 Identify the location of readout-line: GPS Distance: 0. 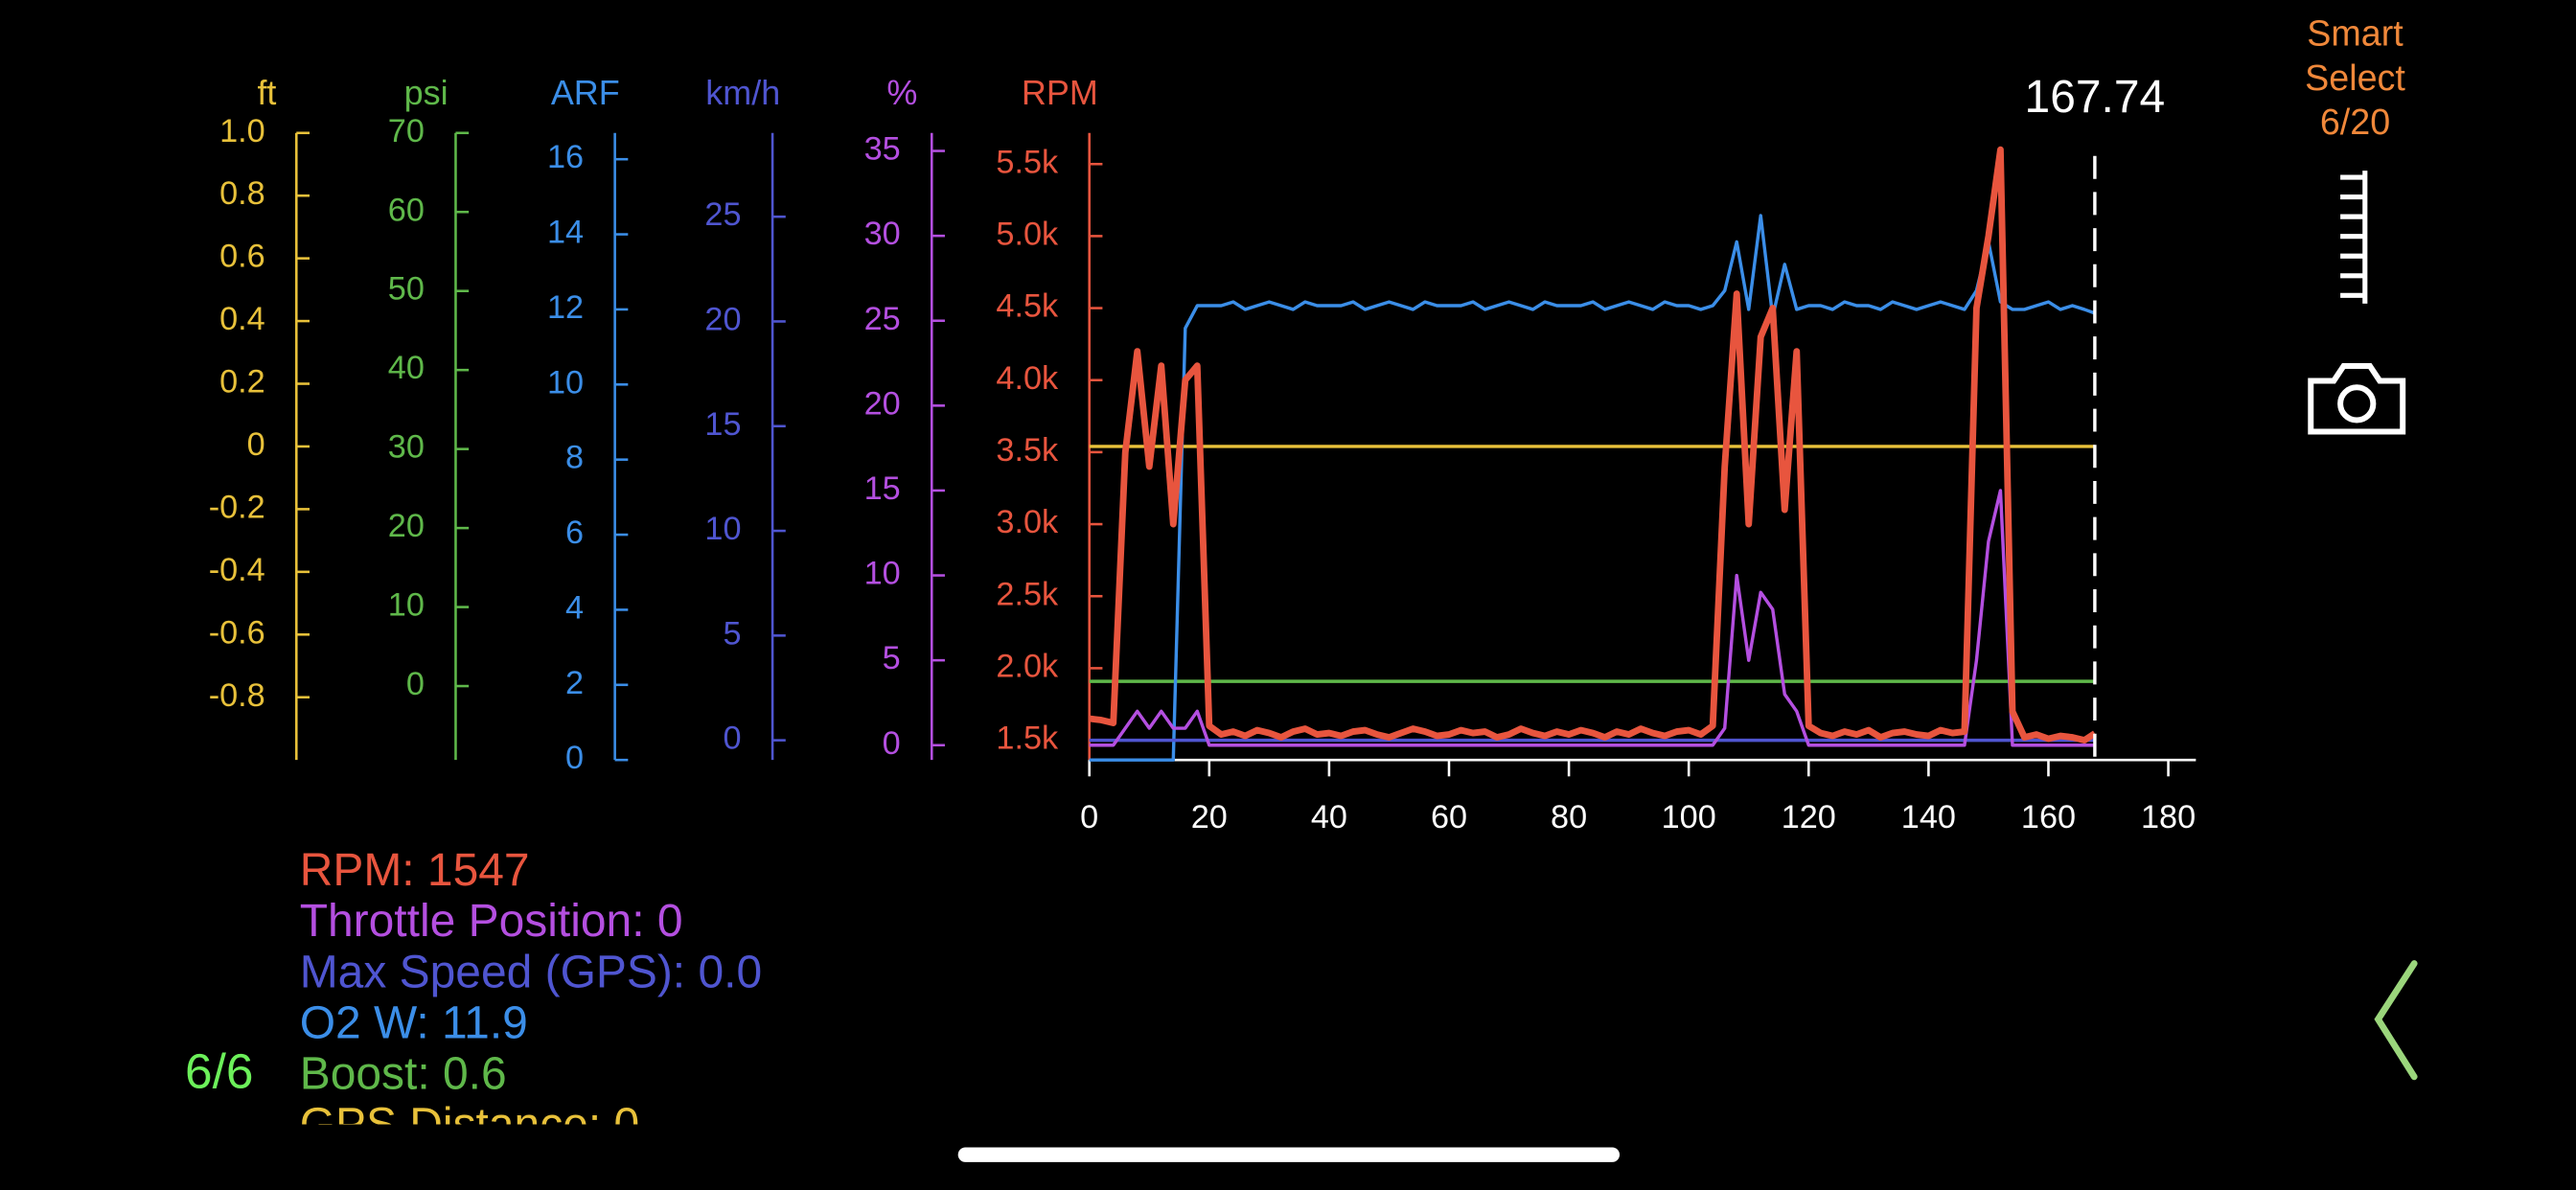
(469, 1126).